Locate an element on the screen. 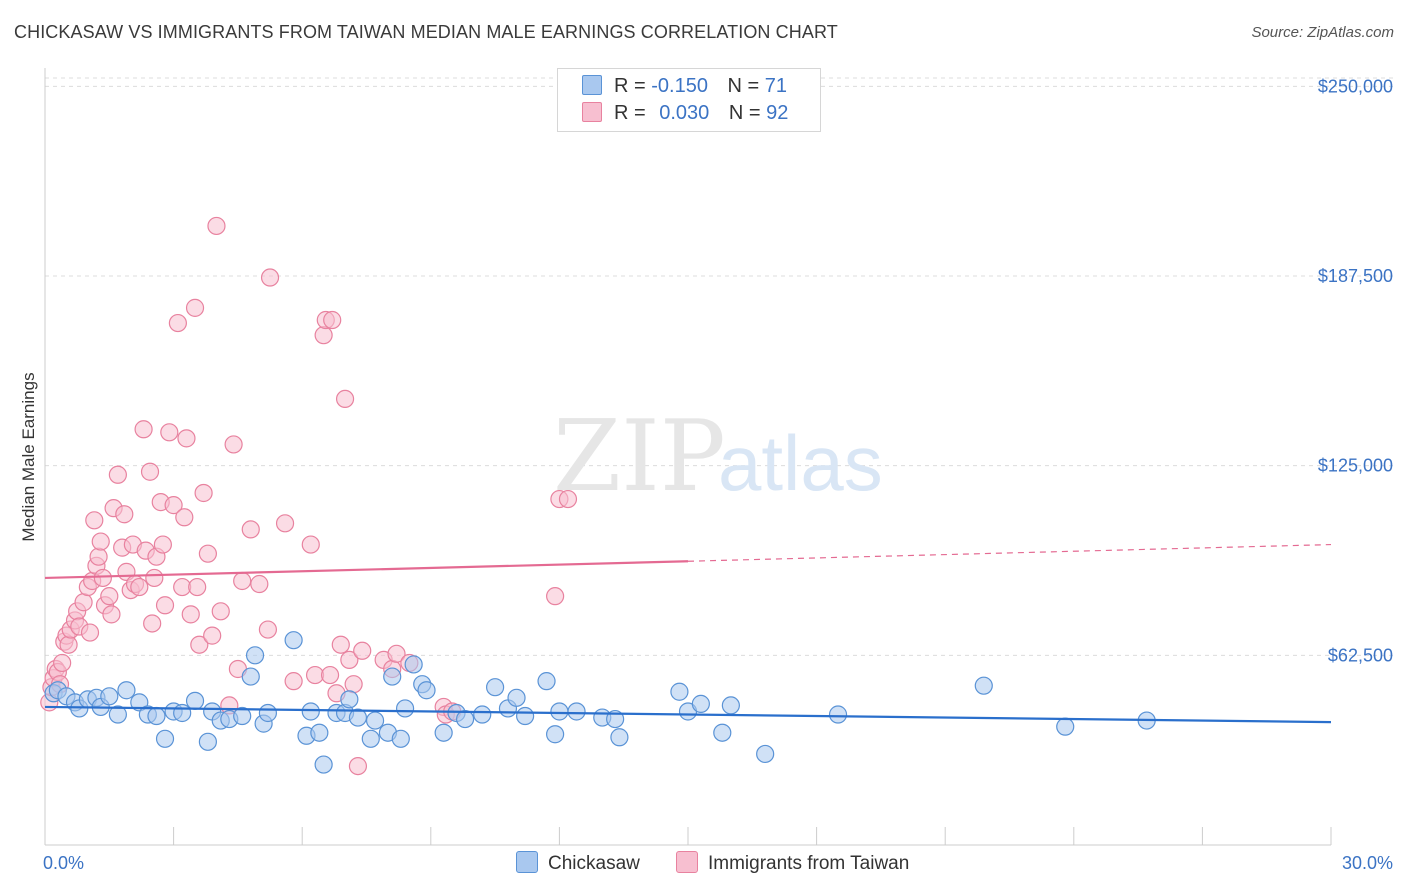 Image resolution: width=1406 pixels, height=892 pixels. legend-row-chickasaw: R = -0.150 N = 71 is located at coordinates (684, 88).